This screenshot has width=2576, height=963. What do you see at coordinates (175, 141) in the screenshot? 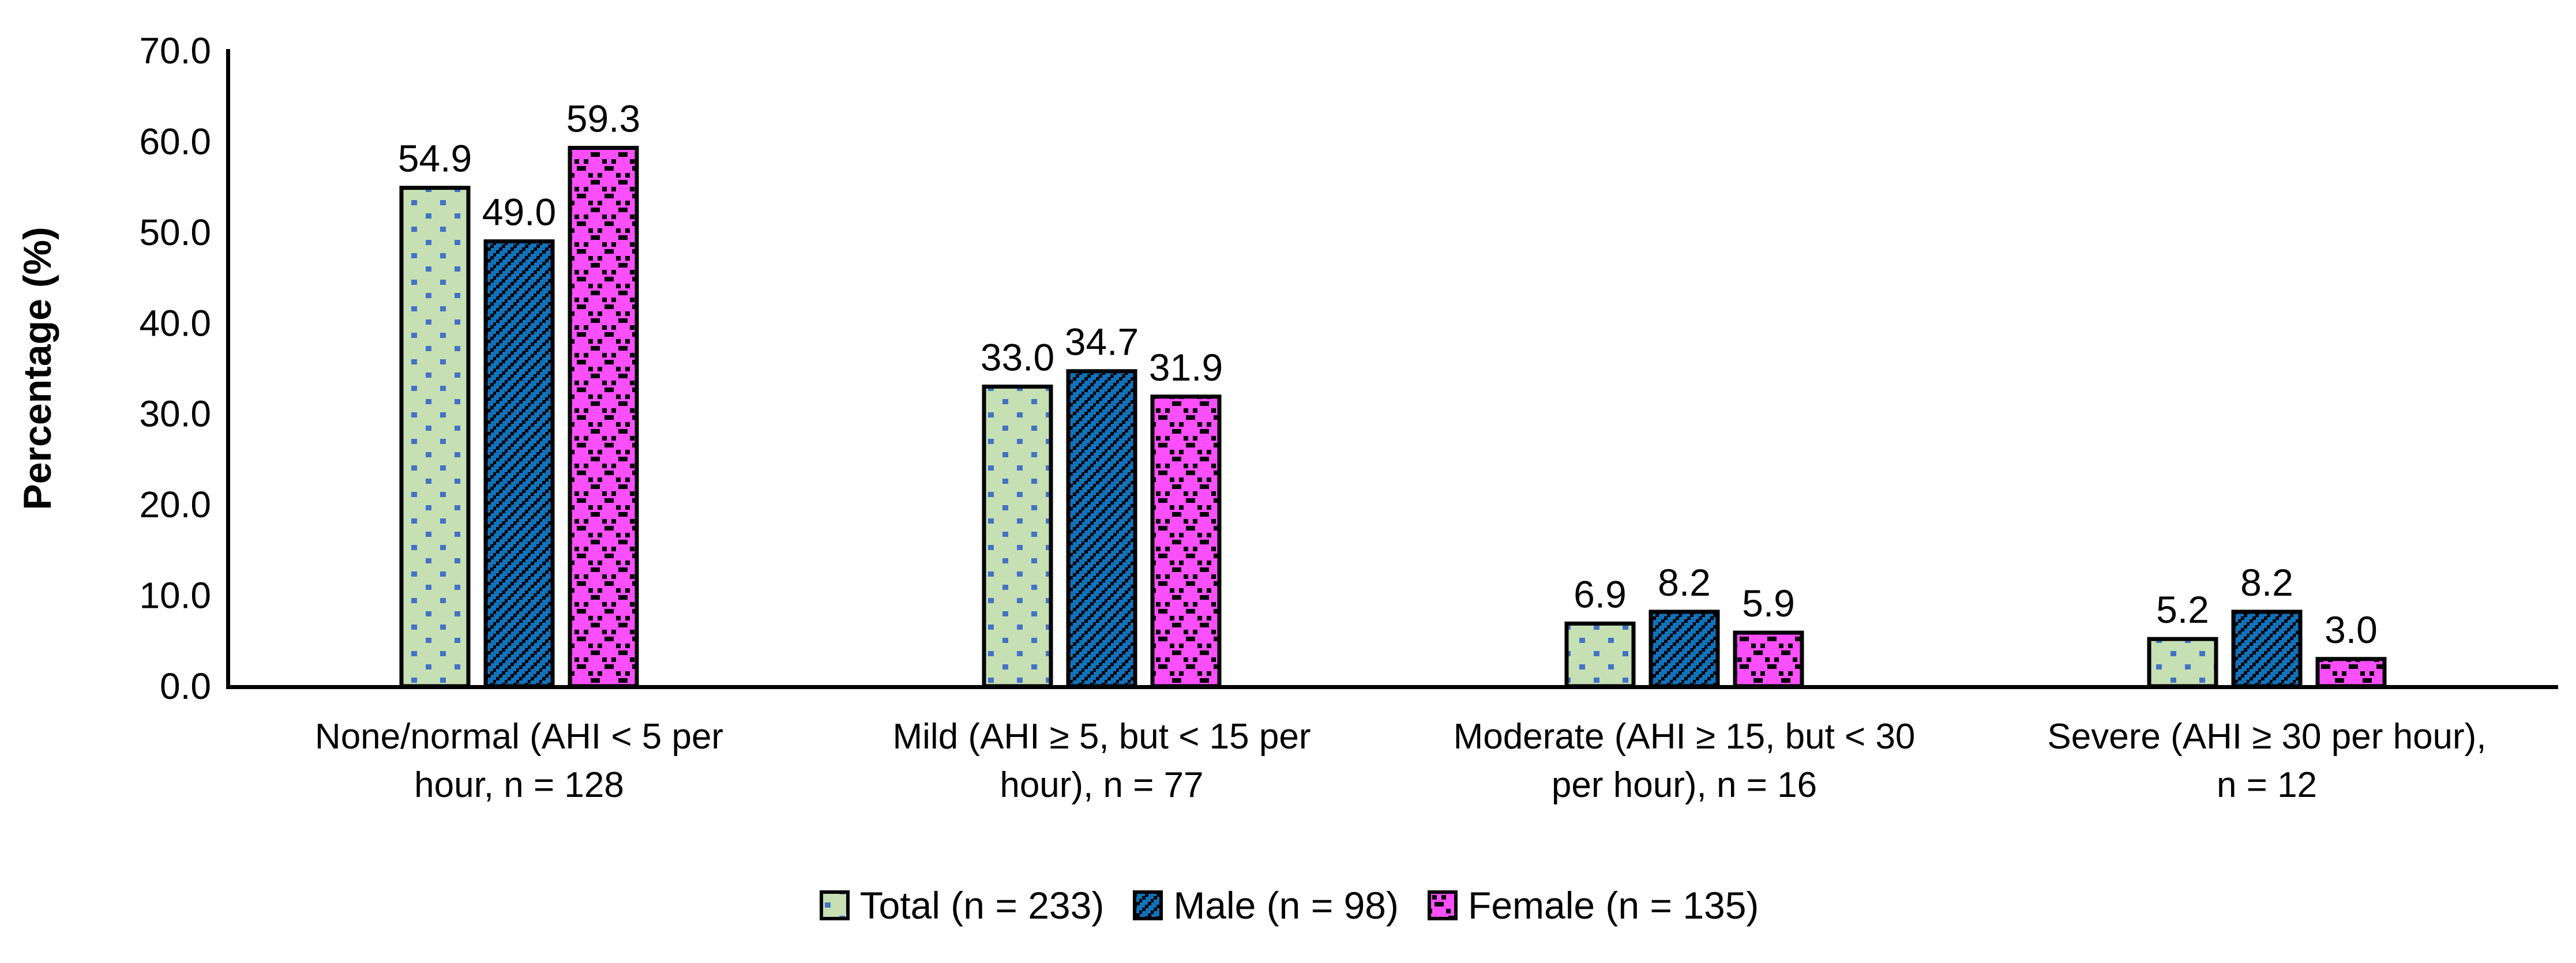
I see `y-tick-label-60.0: 60.0` at bounding box center [175, 141].